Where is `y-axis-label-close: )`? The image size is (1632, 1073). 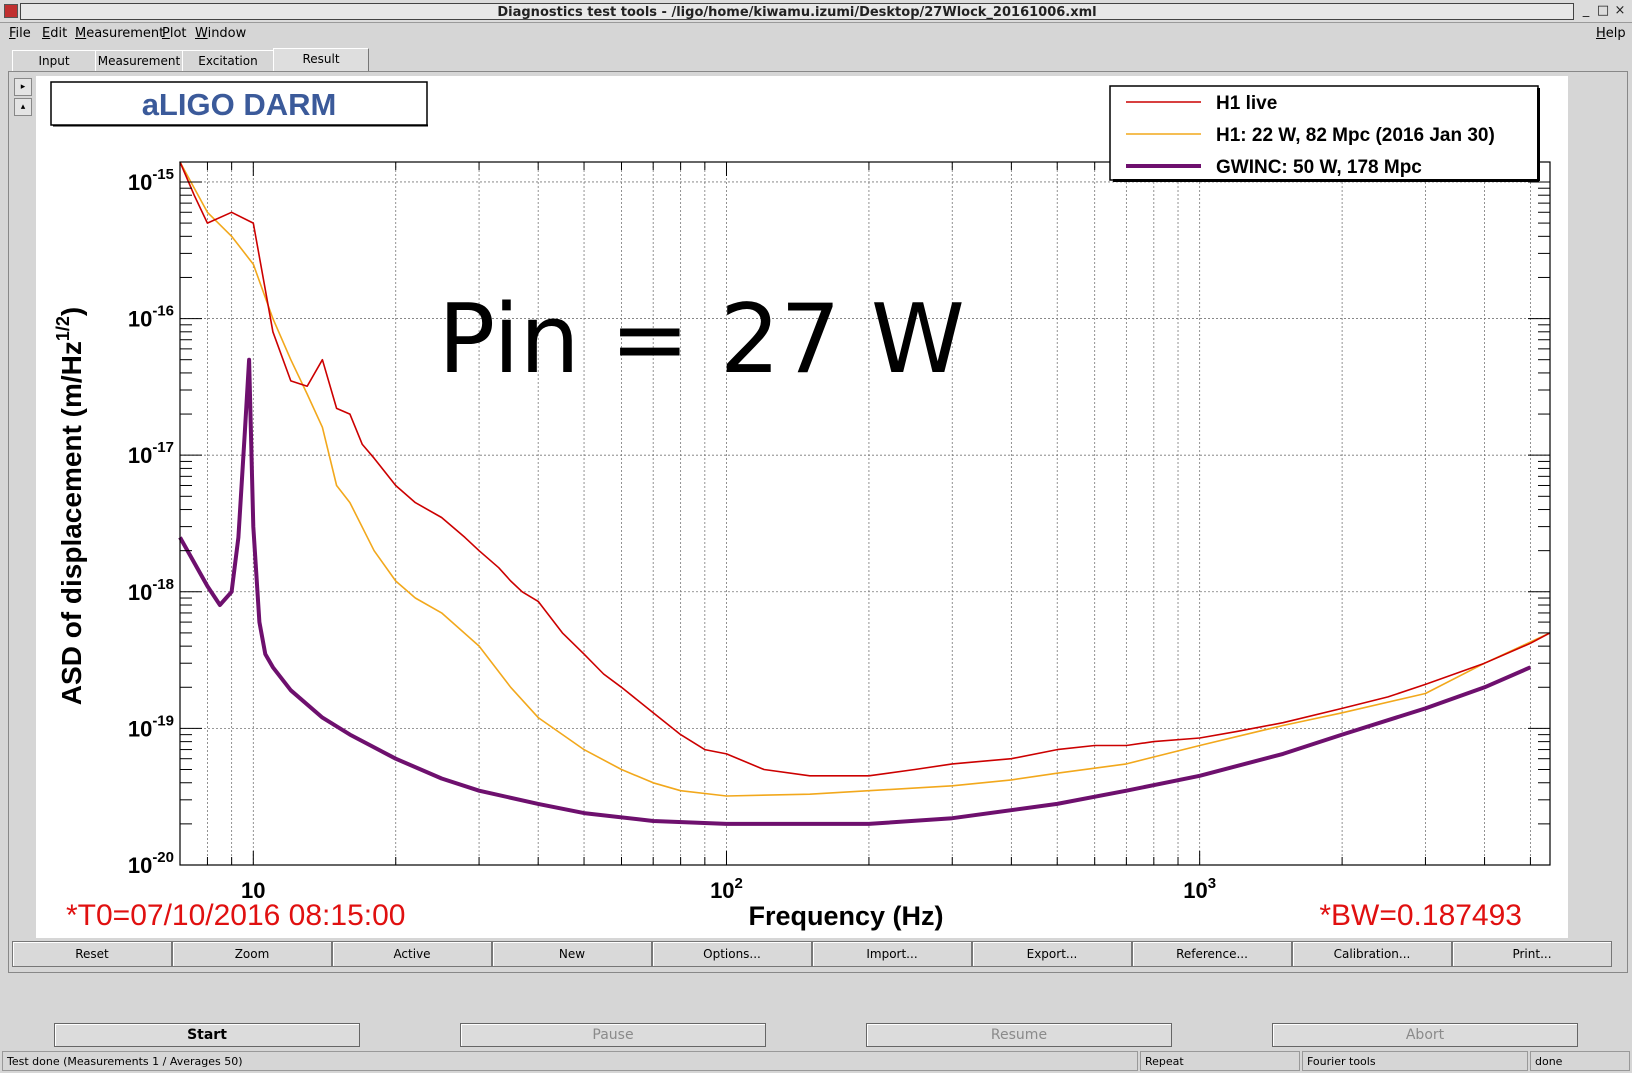
y-axis-label-close: ) is located at coordinates (71, 311).